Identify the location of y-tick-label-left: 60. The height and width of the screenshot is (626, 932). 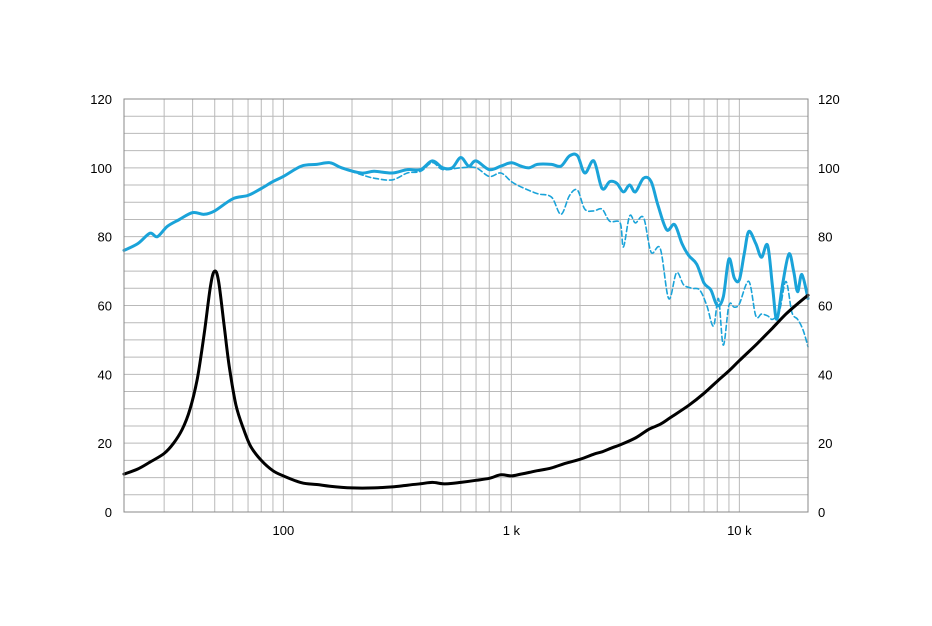
(105, 306).